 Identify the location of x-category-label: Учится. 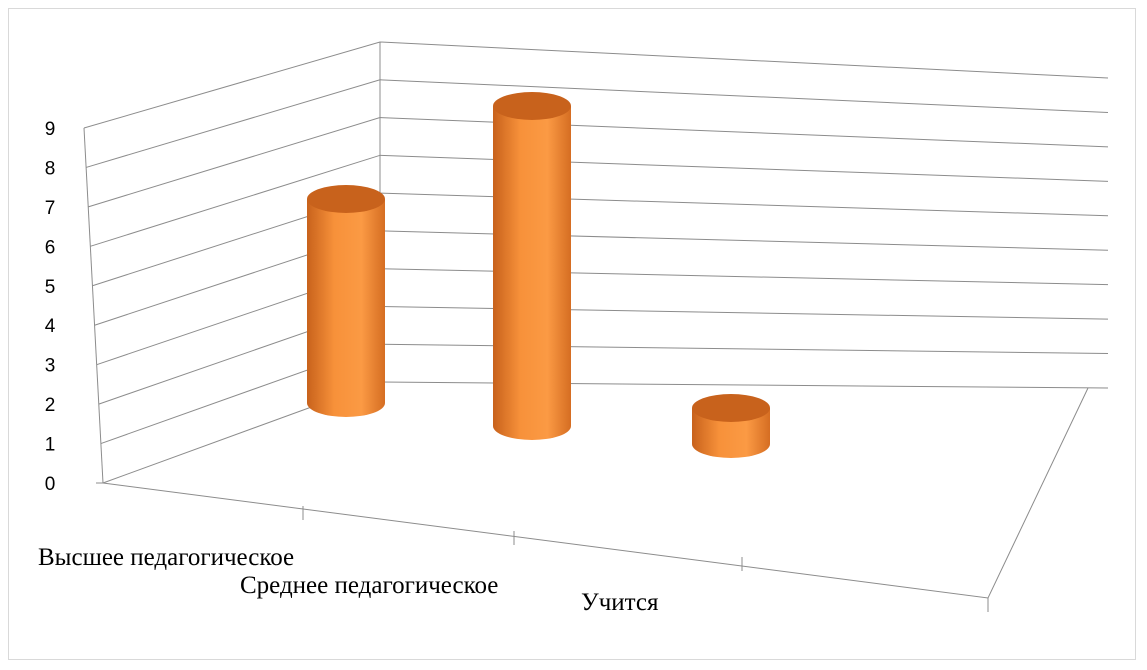
(620, 602).